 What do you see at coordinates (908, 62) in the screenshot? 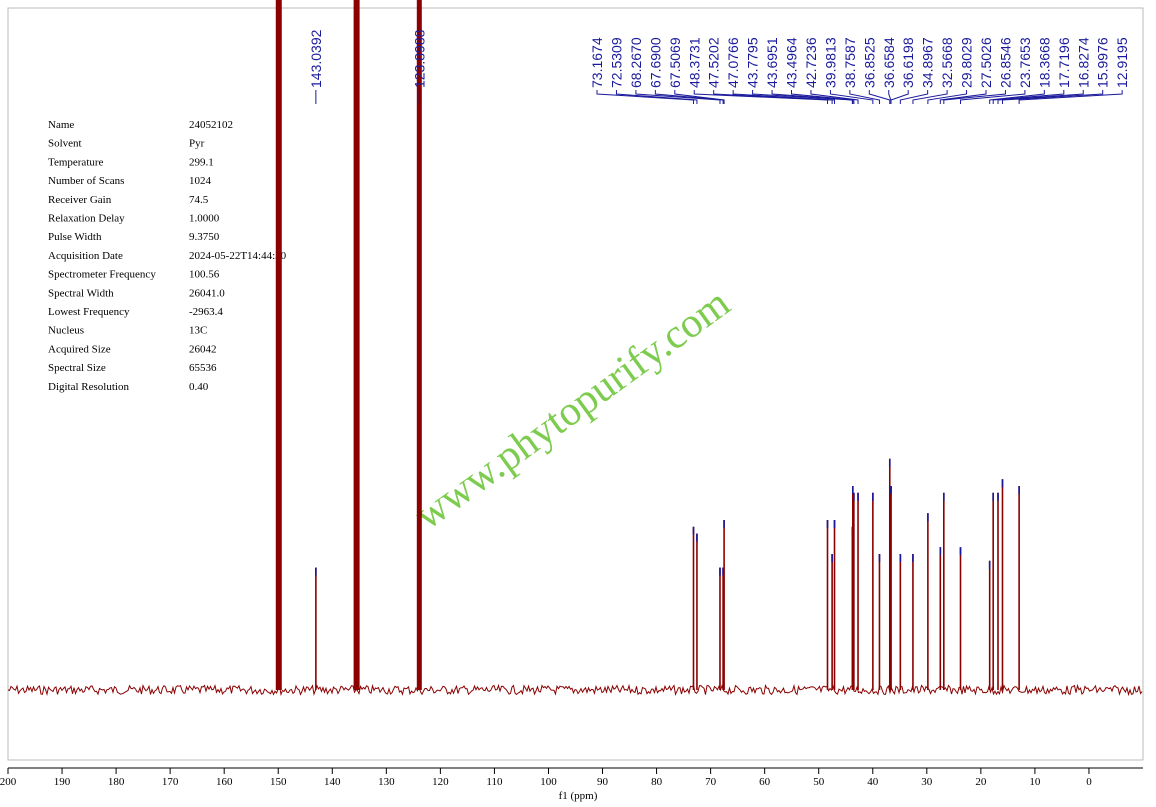
I see `peak-label: 36.6198` at bounding box center [908, 62].